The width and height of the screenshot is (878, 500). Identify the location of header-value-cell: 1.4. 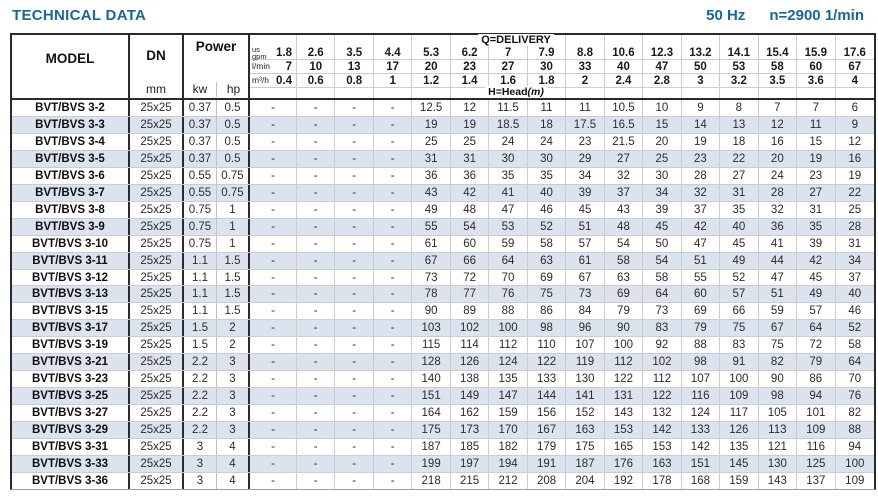
(470, 80).